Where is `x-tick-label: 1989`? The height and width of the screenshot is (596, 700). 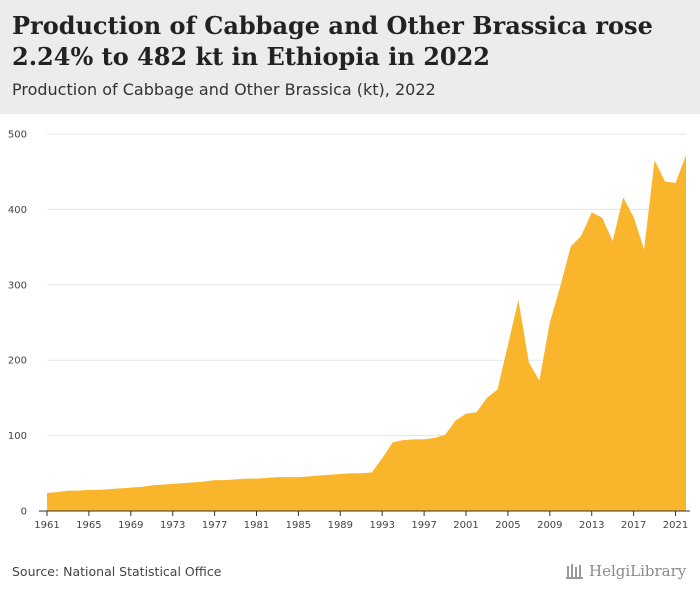
x-tick-label: 1989 is located at coordinates (340, 525).